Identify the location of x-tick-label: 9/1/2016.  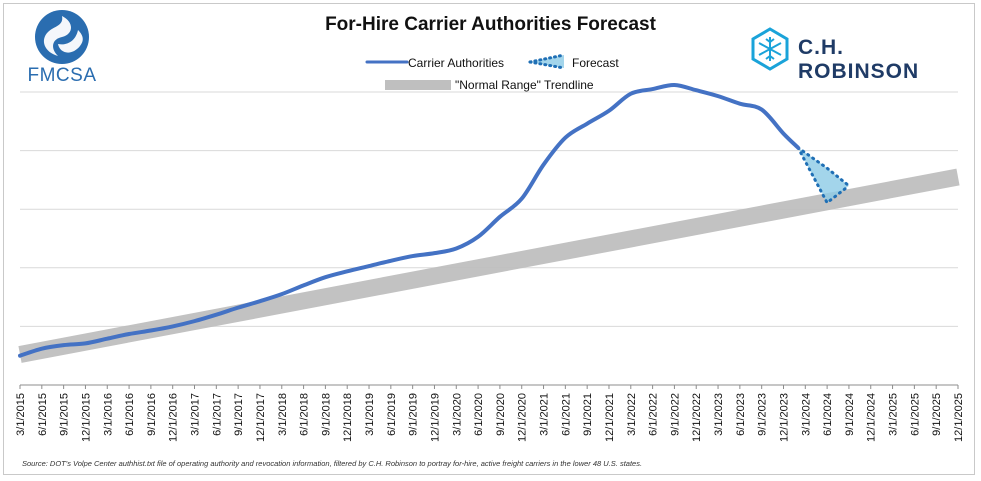
(152, 414).